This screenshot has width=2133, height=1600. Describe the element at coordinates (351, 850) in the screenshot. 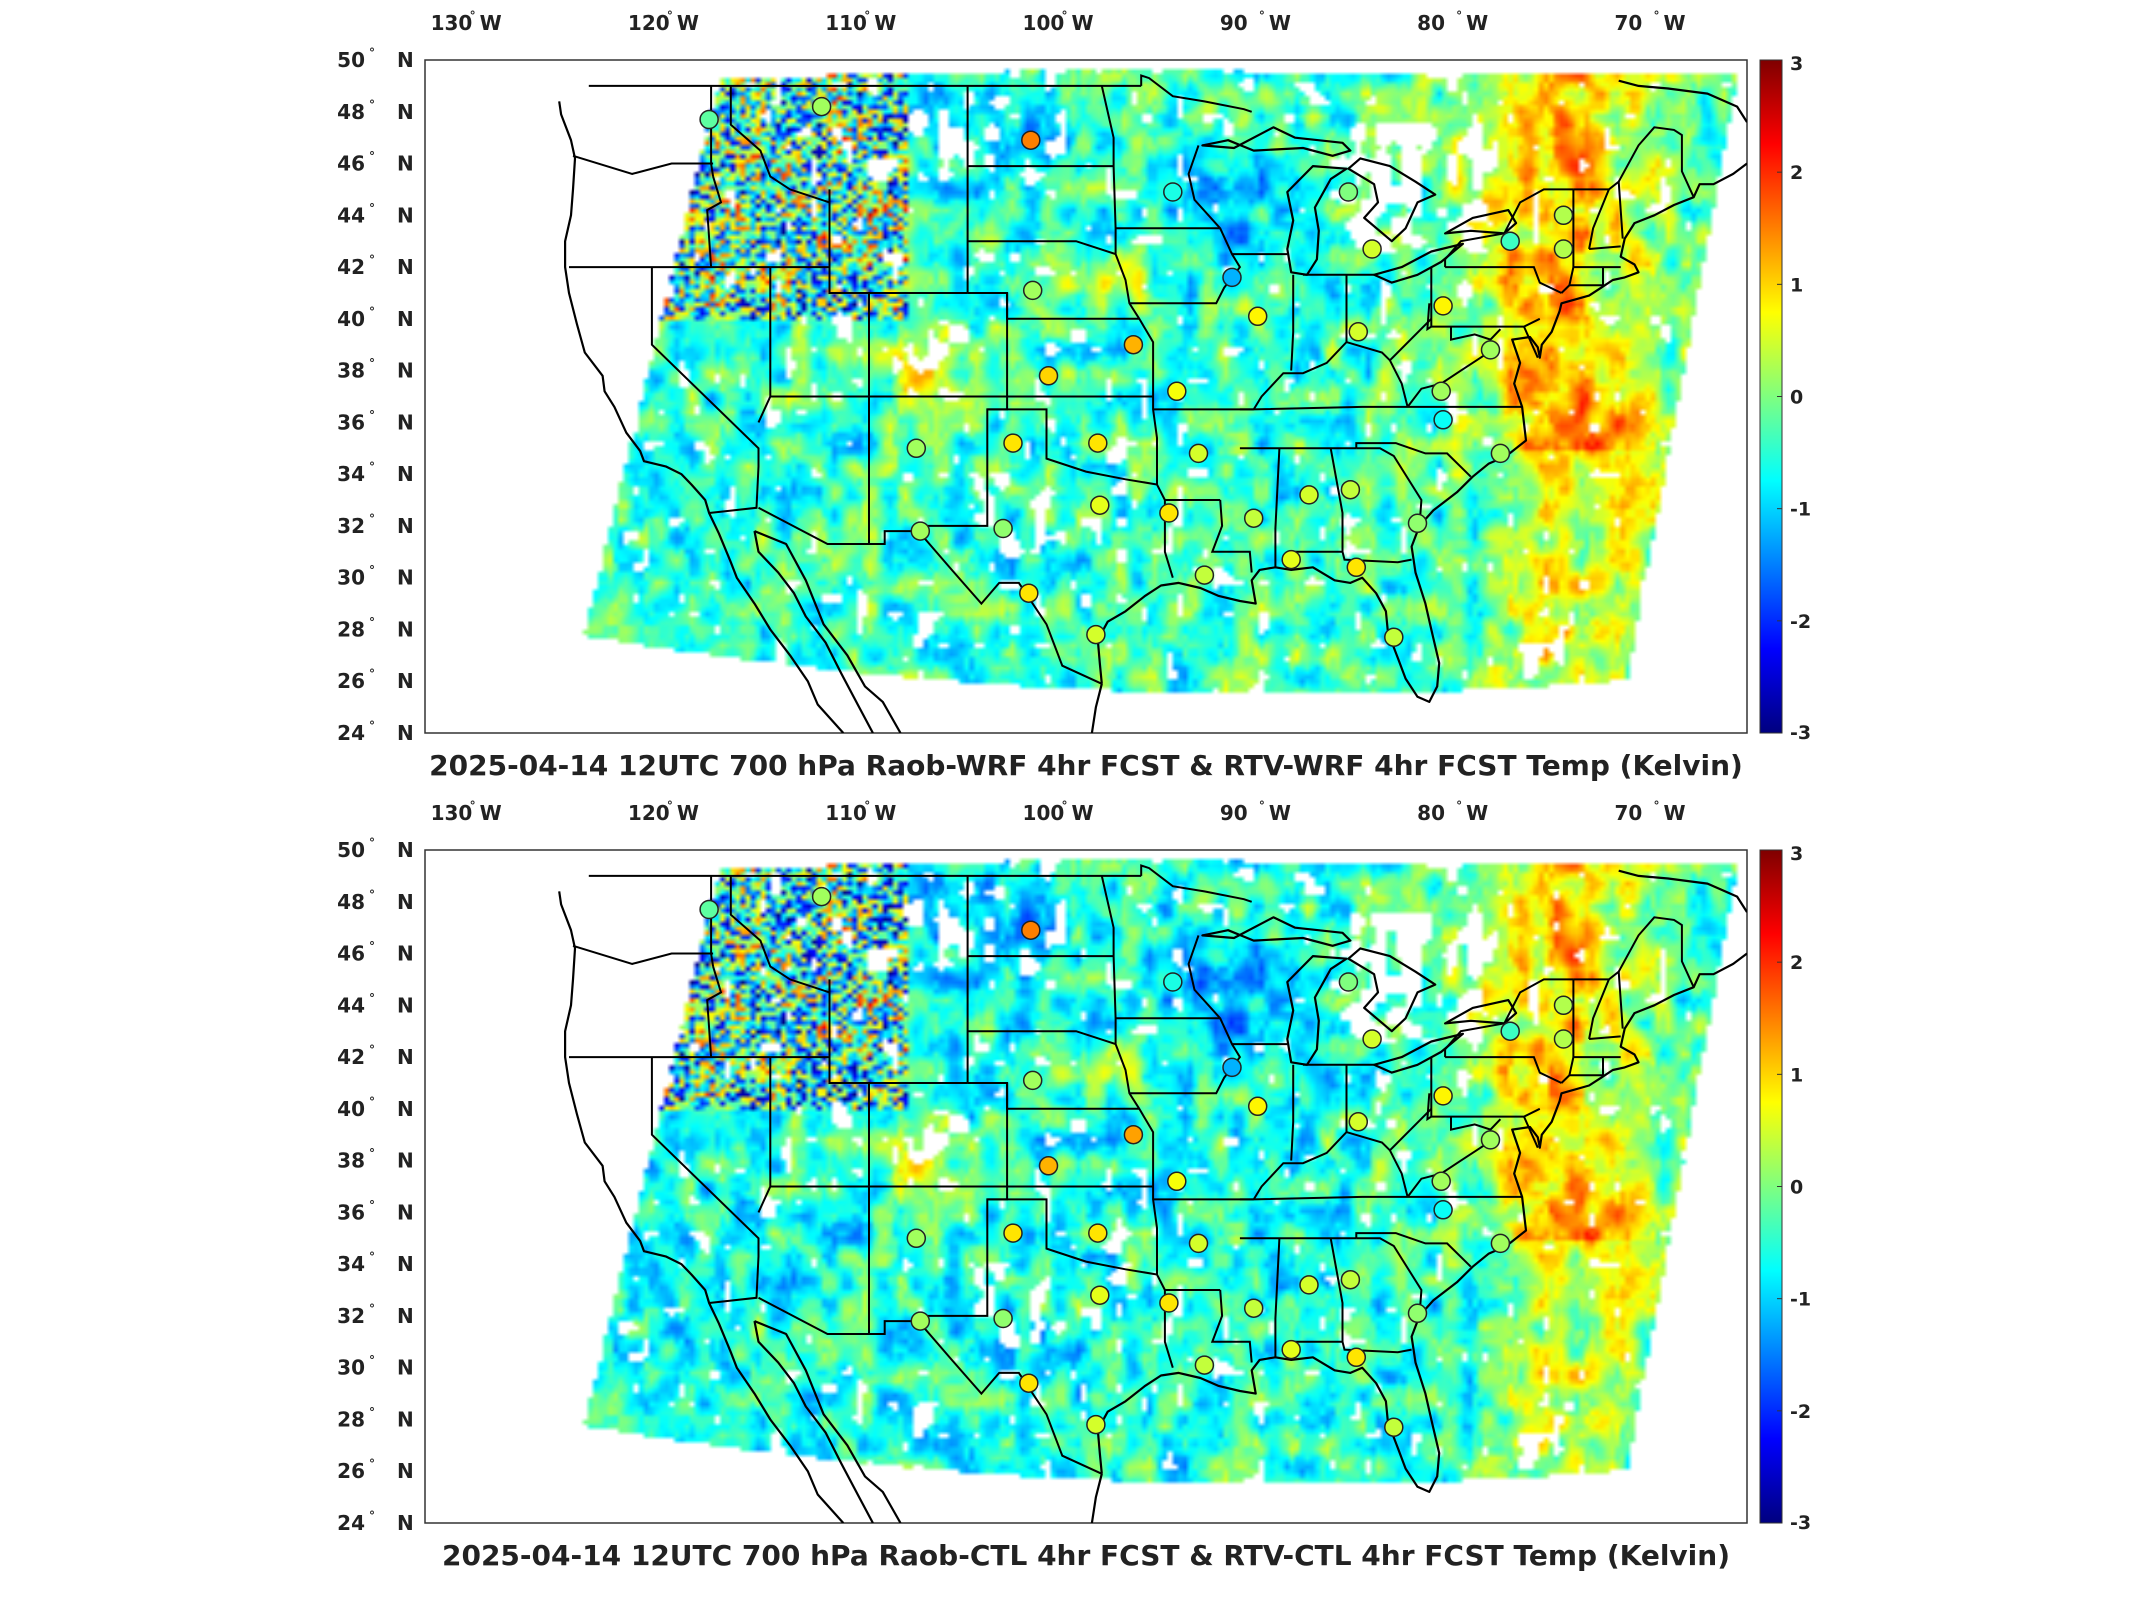

I see `latitude-tick-label: 50` at that location.